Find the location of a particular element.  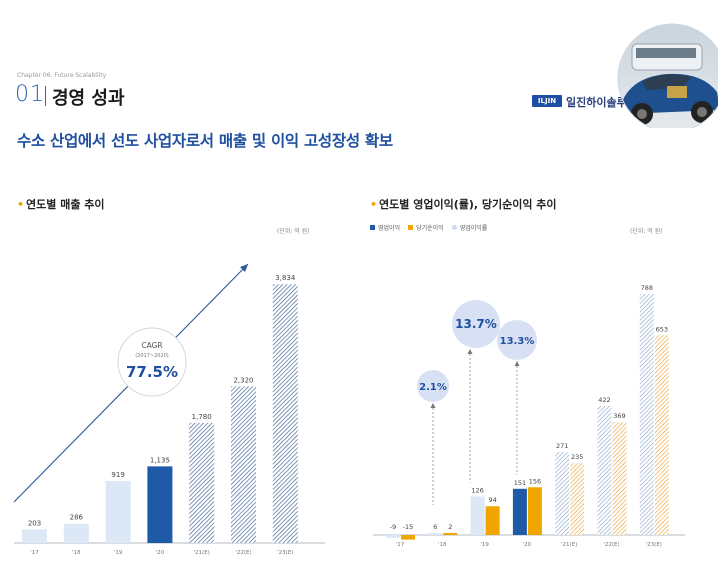

vehicle-image is located at coordinates (667, 75).